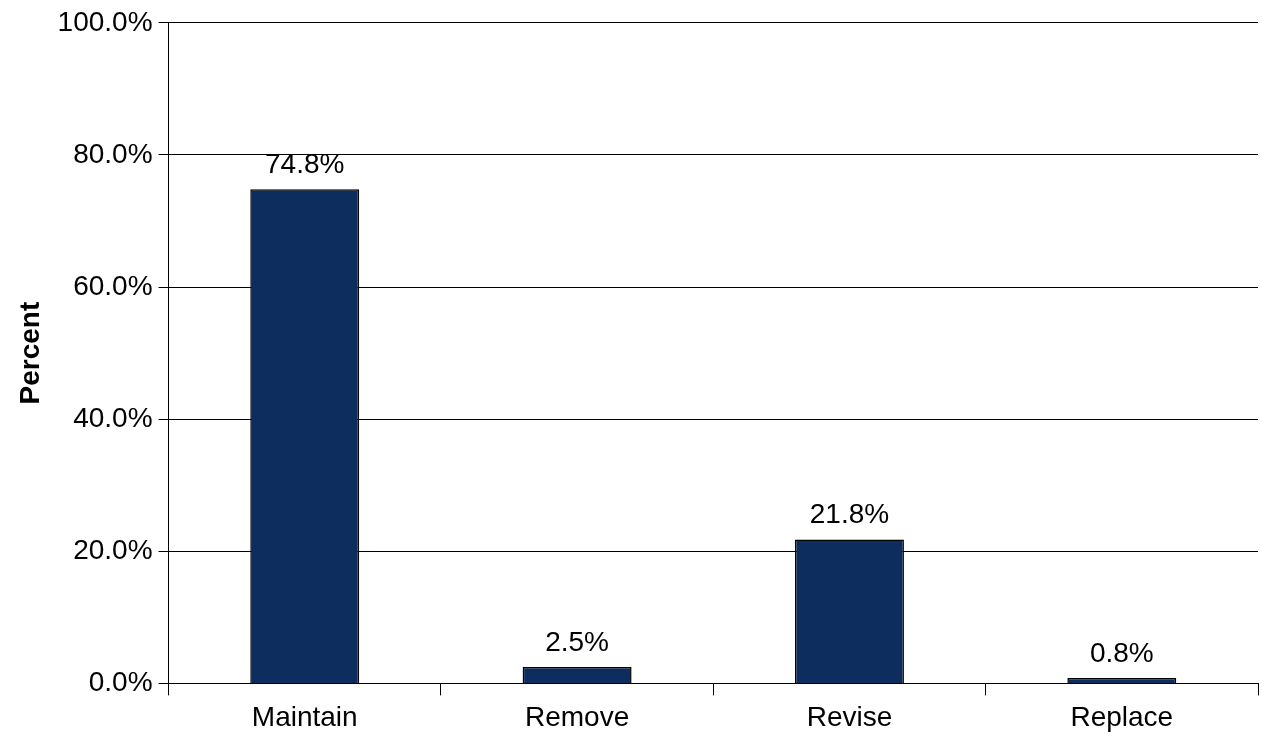 The image size is (1262, 747). I want to click on data-label: 2.5%, so click(577, 641).